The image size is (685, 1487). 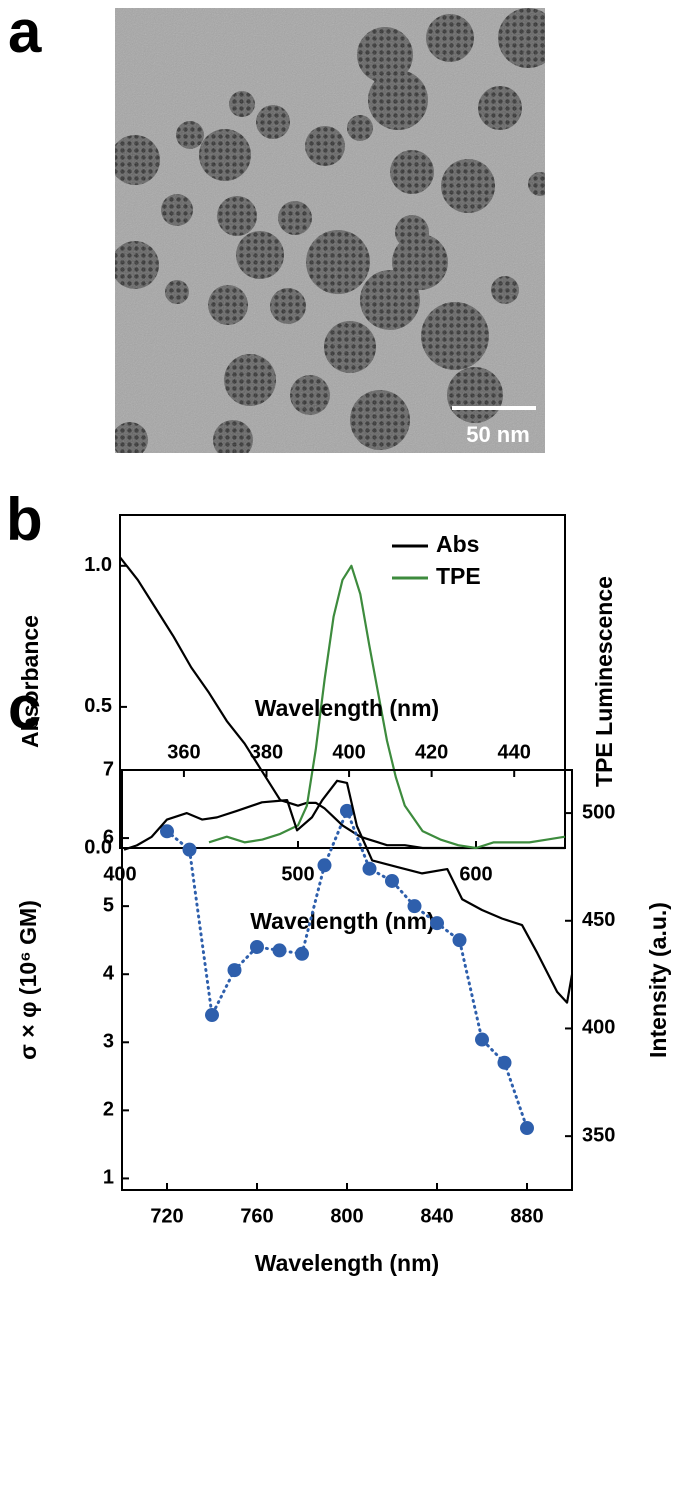 What do you see at coordinates (598, 1135) in the screenshot?
I see `y2-tick-label: 350` at bounding box center [598, 1135].